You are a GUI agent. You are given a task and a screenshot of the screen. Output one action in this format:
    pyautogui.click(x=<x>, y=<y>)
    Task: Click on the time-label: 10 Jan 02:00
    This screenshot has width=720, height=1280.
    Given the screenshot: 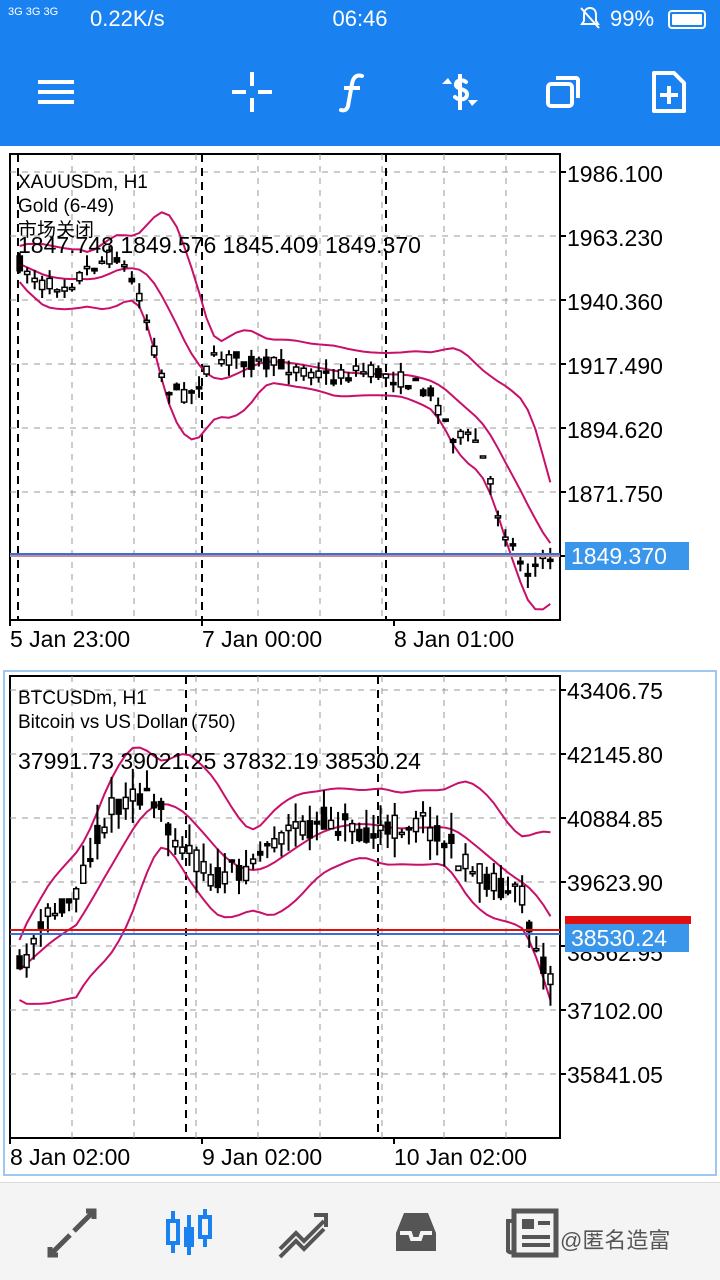 What is the action you would take?
    pyautogui.click(x=461, y=1157)
    